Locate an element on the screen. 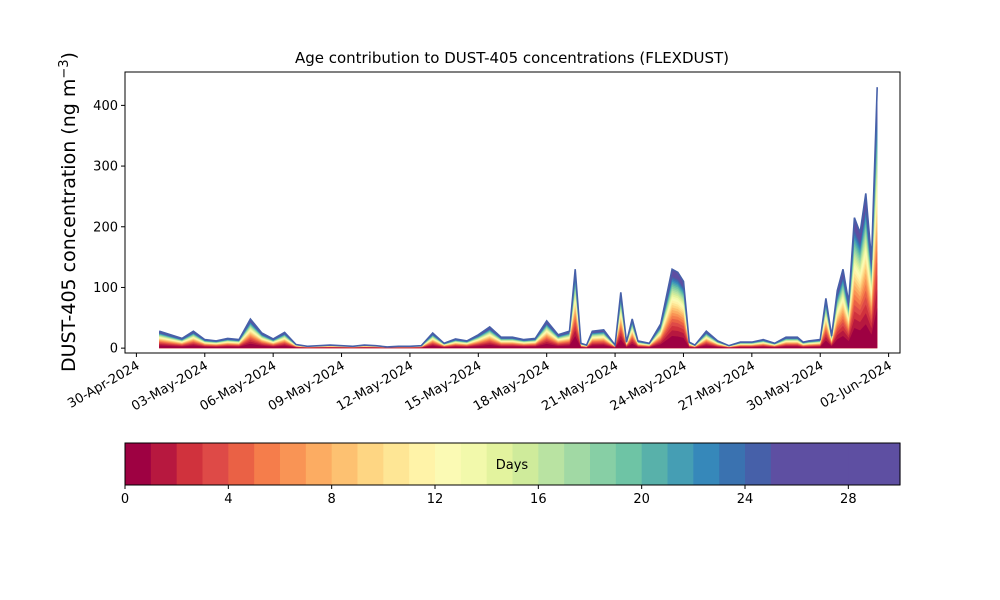 The image size is (1000, 600). y-tick-label: 100 is located at coordinates (105, 288).